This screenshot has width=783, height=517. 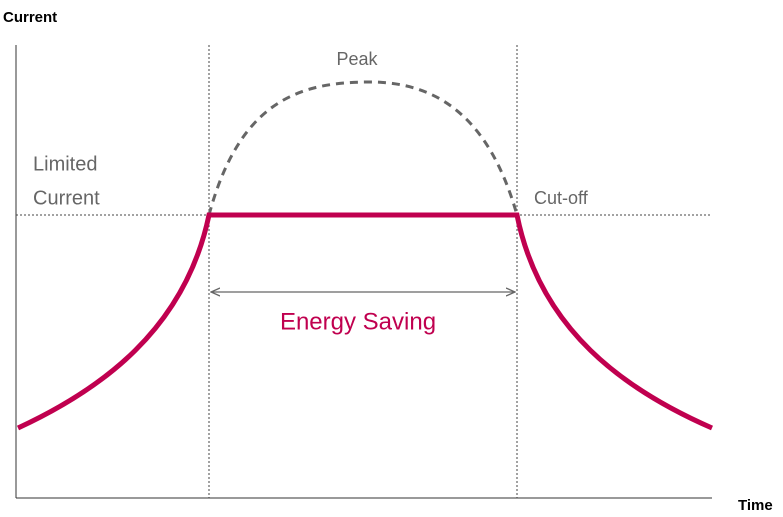 What do you see at coordinates (357, 59) in the screenshot?
I see `peak-label: Peak` at bounding box center [357, 59].